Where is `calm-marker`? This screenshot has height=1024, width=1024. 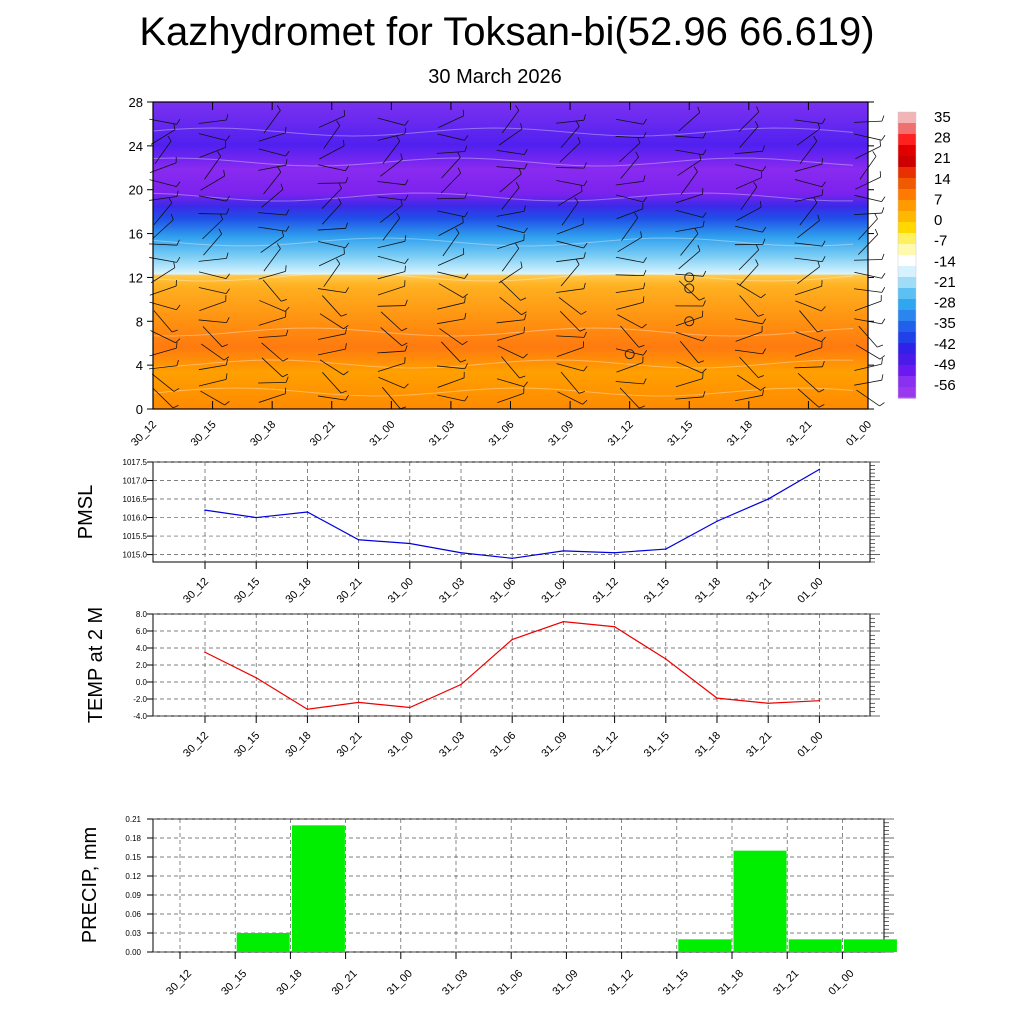 calm-marker is located at coordinates (629, 354).